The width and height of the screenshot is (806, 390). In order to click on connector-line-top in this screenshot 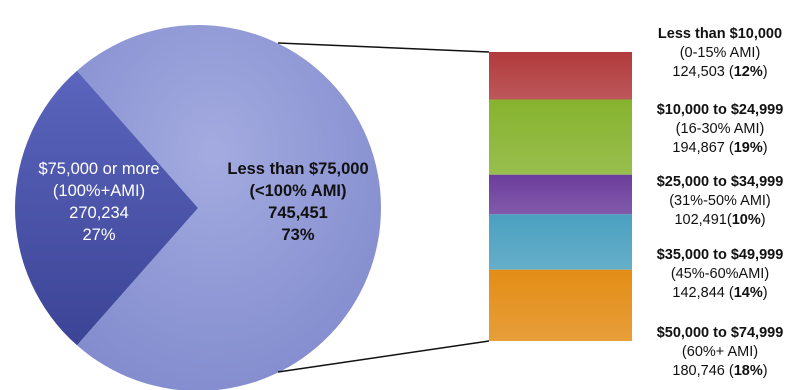, I will do `click(383, 47)`.